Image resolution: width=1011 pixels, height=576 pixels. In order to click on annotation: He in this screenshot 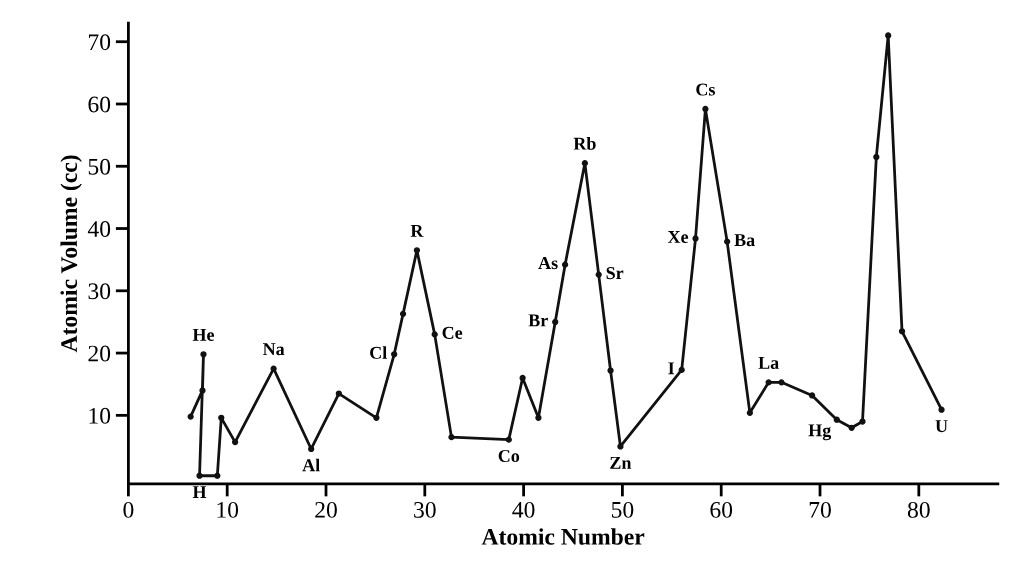, I will do `click(203, 334)`.